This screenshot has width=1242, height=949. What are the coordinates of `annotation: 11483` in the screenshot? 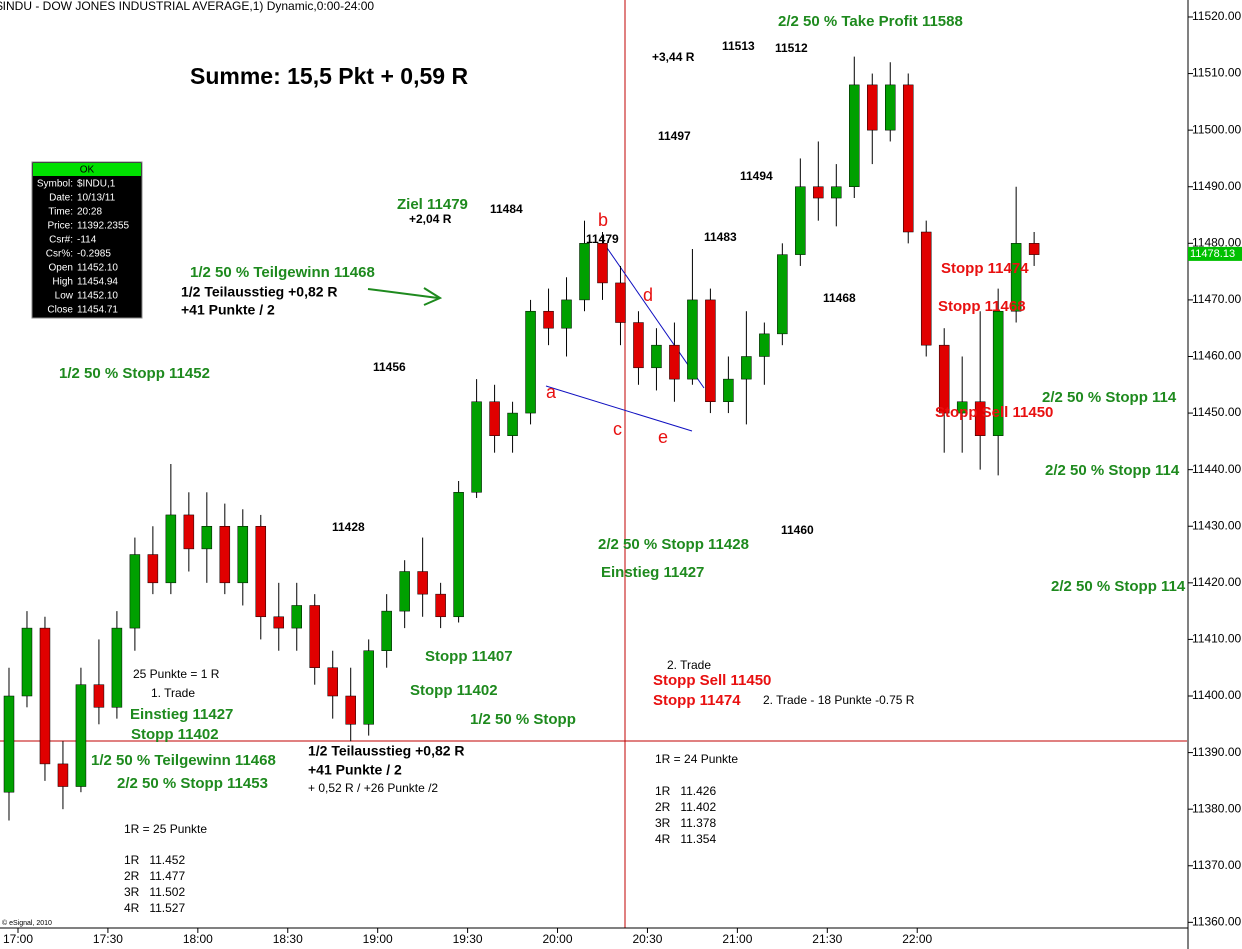 It's located at (720, 237).